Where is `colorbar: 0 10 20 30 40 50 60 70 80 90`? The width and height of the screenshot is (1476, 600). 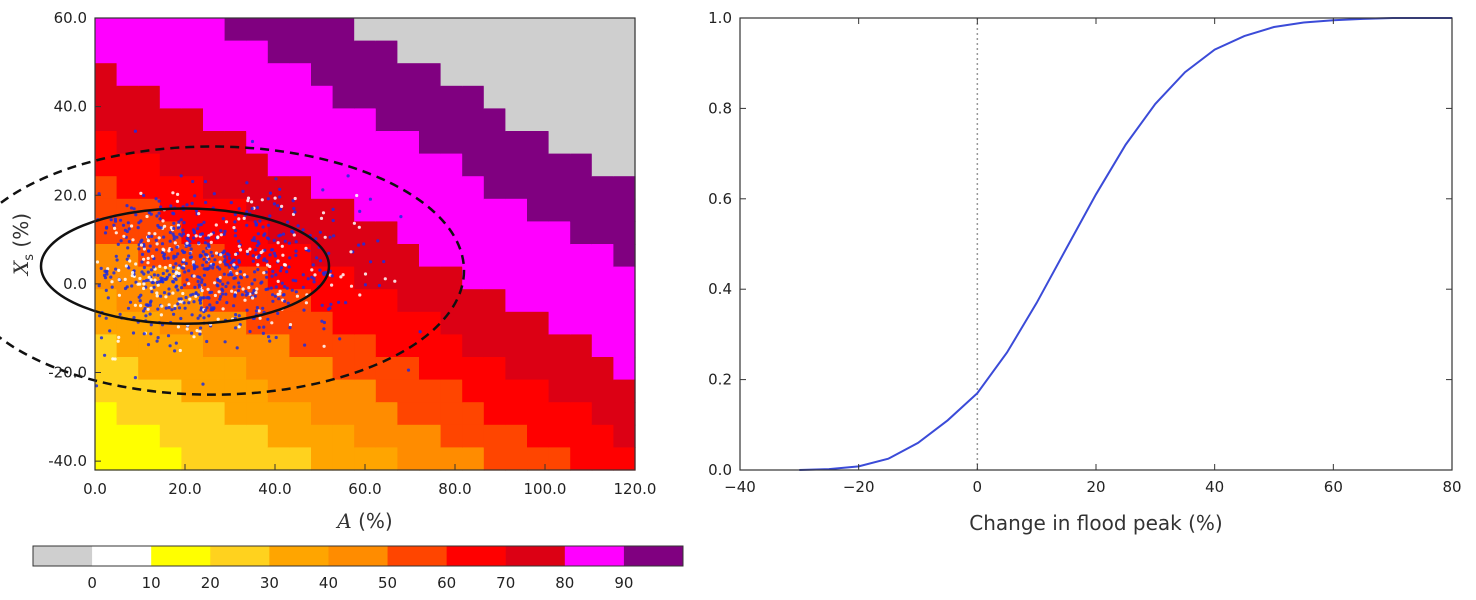 colorbar: 0 10 20 30 40 50 60 70 80 90 is located at coordinates (358, 568).